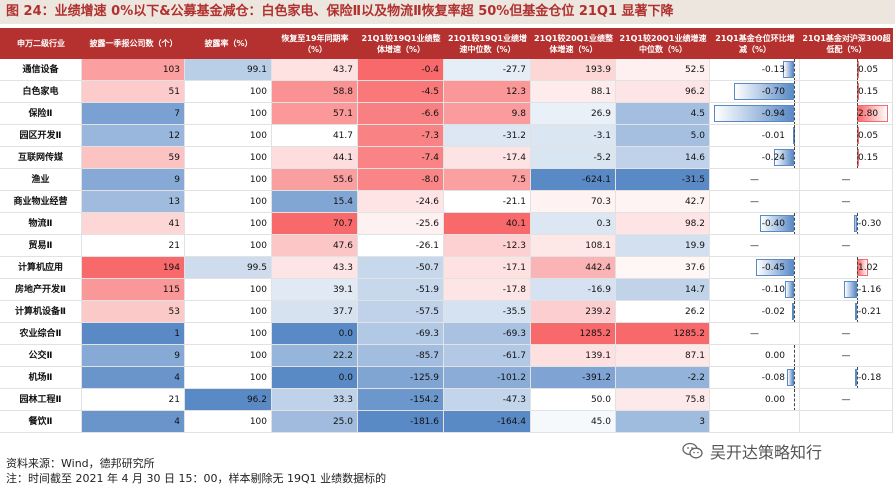  I want to click on cell-growth_vs19_median: -31.2, so click(487, 136).